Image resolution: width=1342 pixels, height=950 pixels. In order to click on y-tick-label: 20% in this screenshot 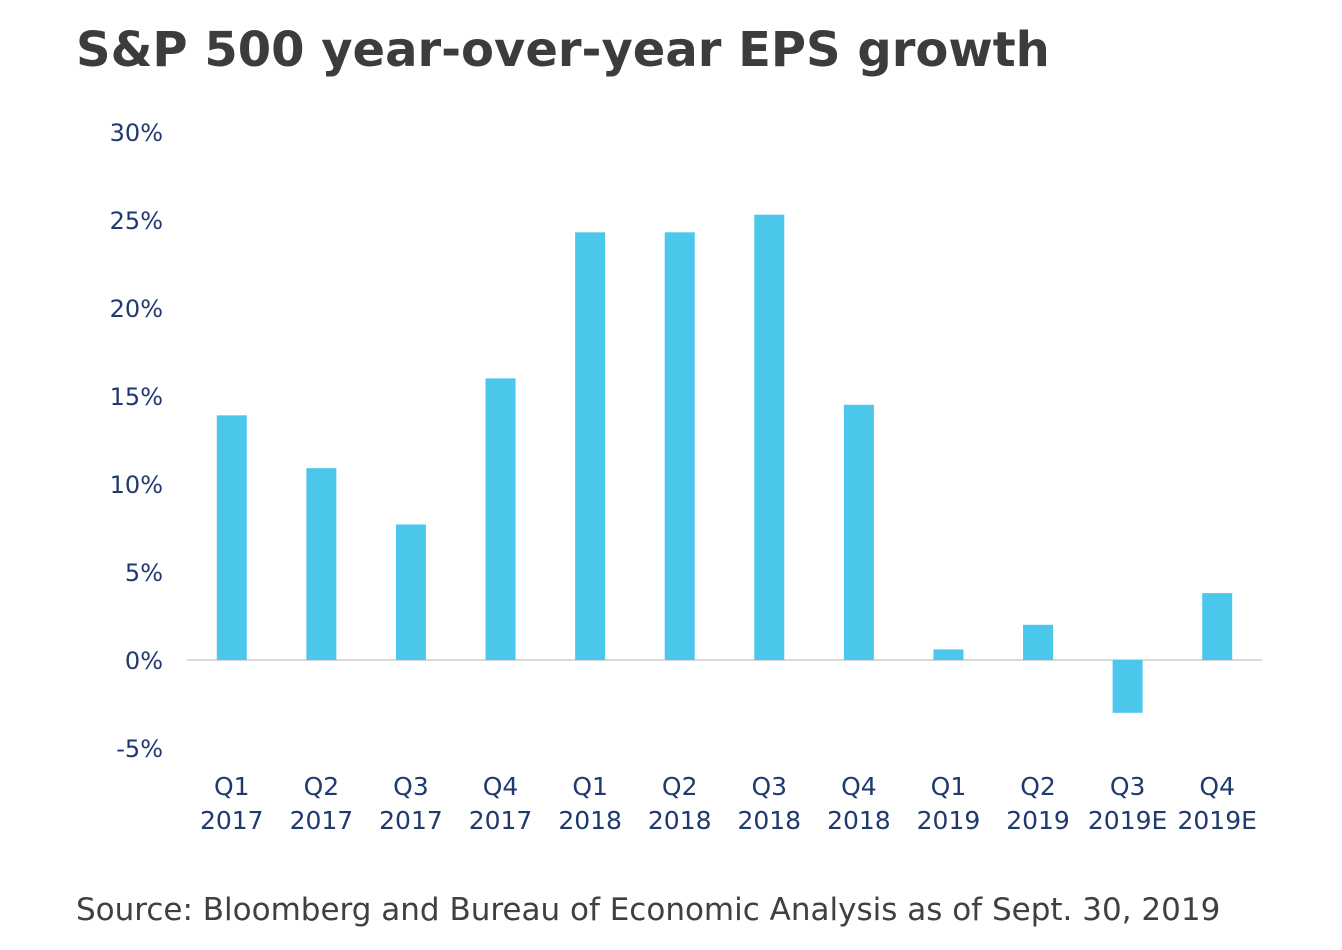, I will do `click(136, 309)`.